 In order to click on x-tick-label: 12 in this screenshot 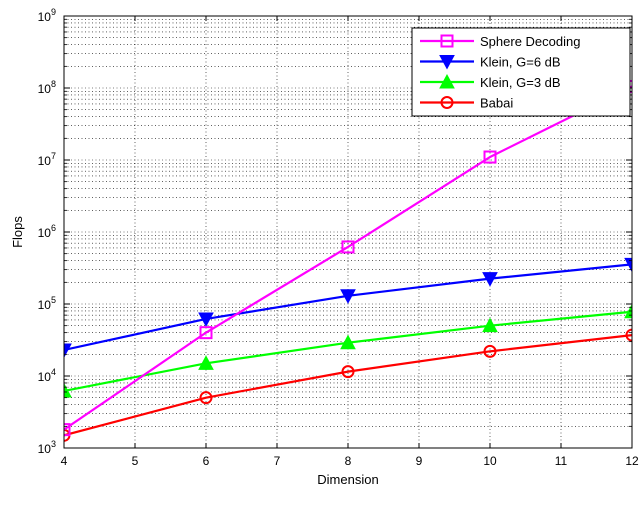, I will do `click(632, 461)`.